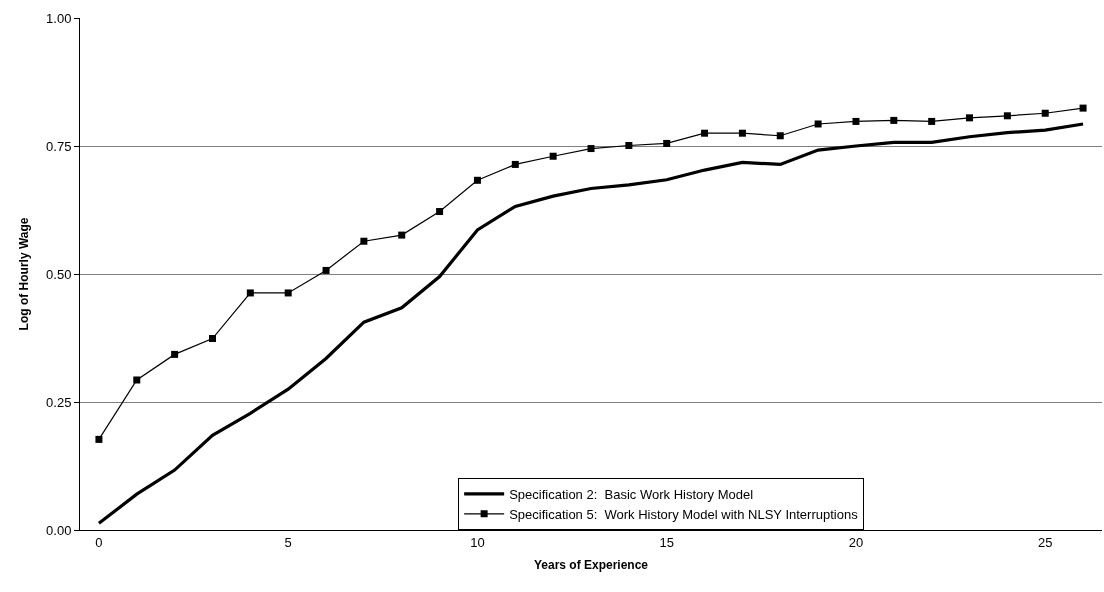 The image size is (1104, 592). Describe the element at coordinates (684, 514) in the screenshot. I see `legend-label: Specification 5: Work History Model with NLSY Interruptions` at that location.